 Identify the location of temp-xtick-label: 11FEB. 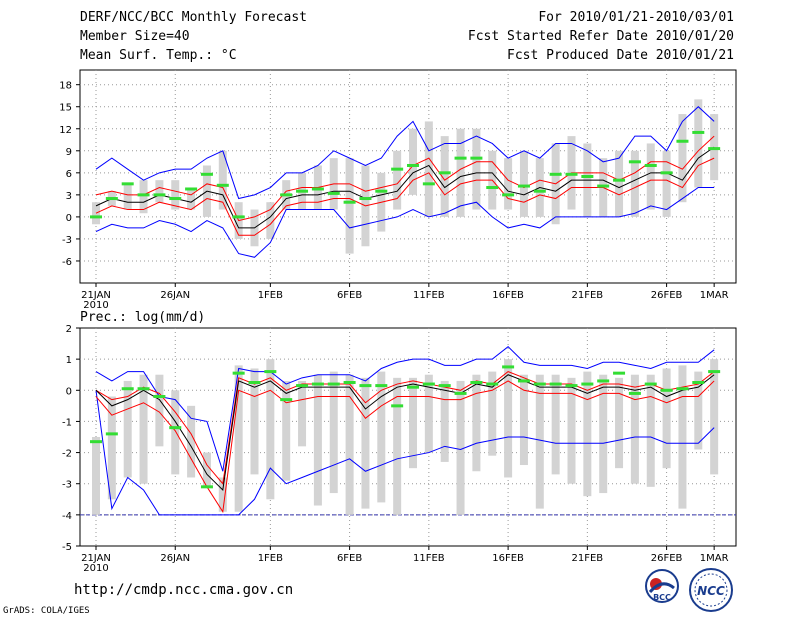
(429, 295).